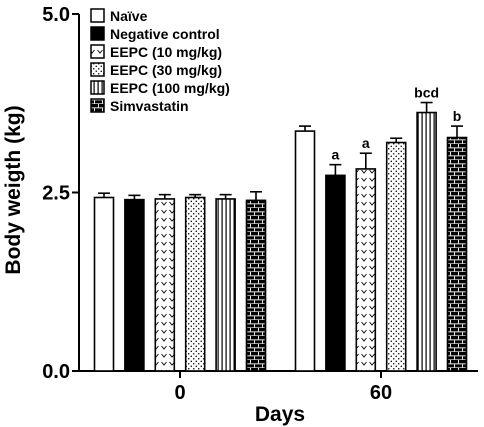  What do you see at coordinates (149, 106) in the screenshot?
I see `legend-label: Simvastatin` at bounding box center [149, 106].